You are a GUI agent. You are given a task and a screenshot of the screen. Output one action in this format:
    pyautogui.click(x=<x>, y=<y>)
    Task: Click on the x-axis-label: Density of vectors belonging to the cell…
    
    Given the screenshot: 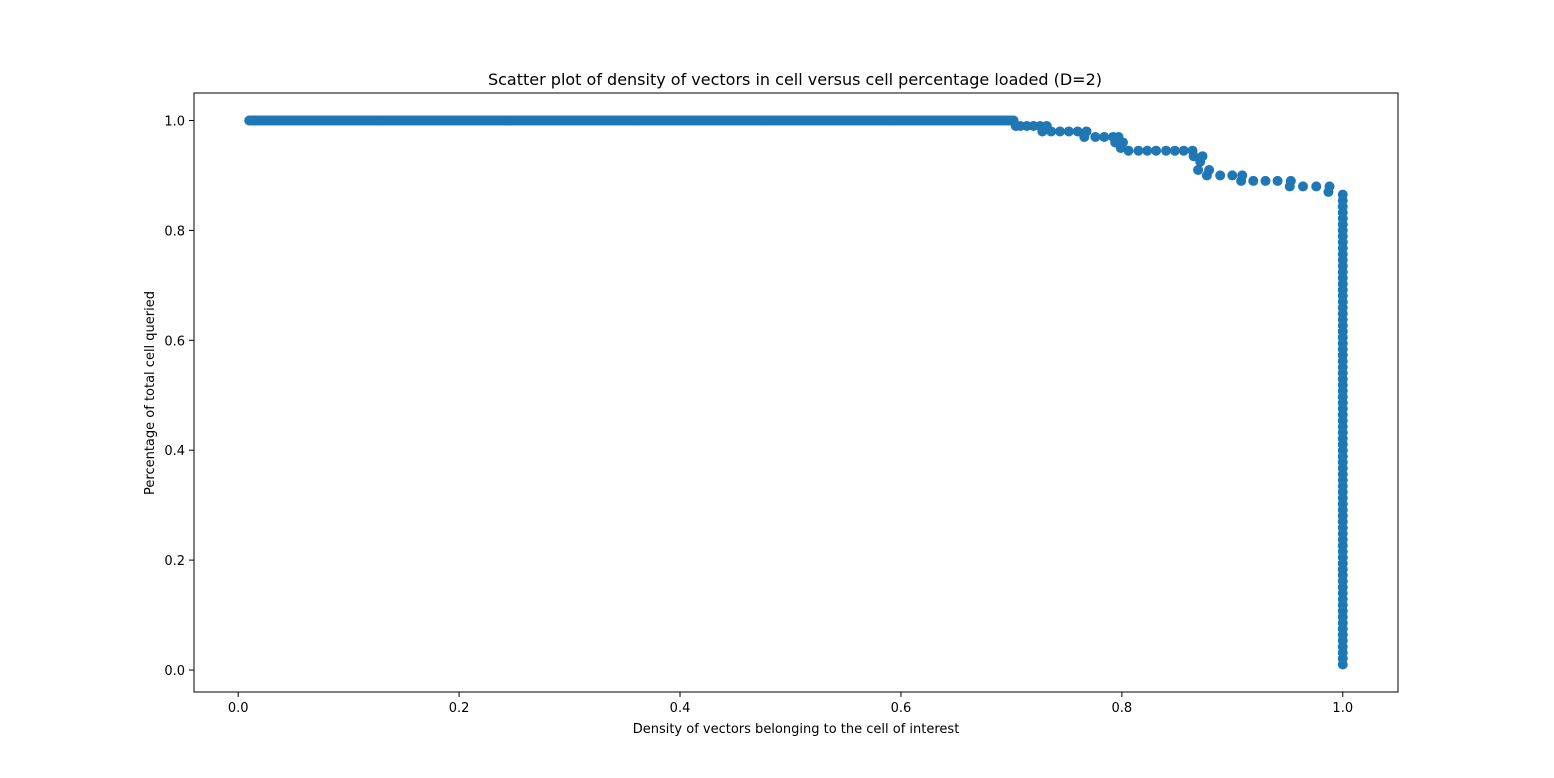 What is the action you would take?
    pyautogui.click(x=796, y=729)
    